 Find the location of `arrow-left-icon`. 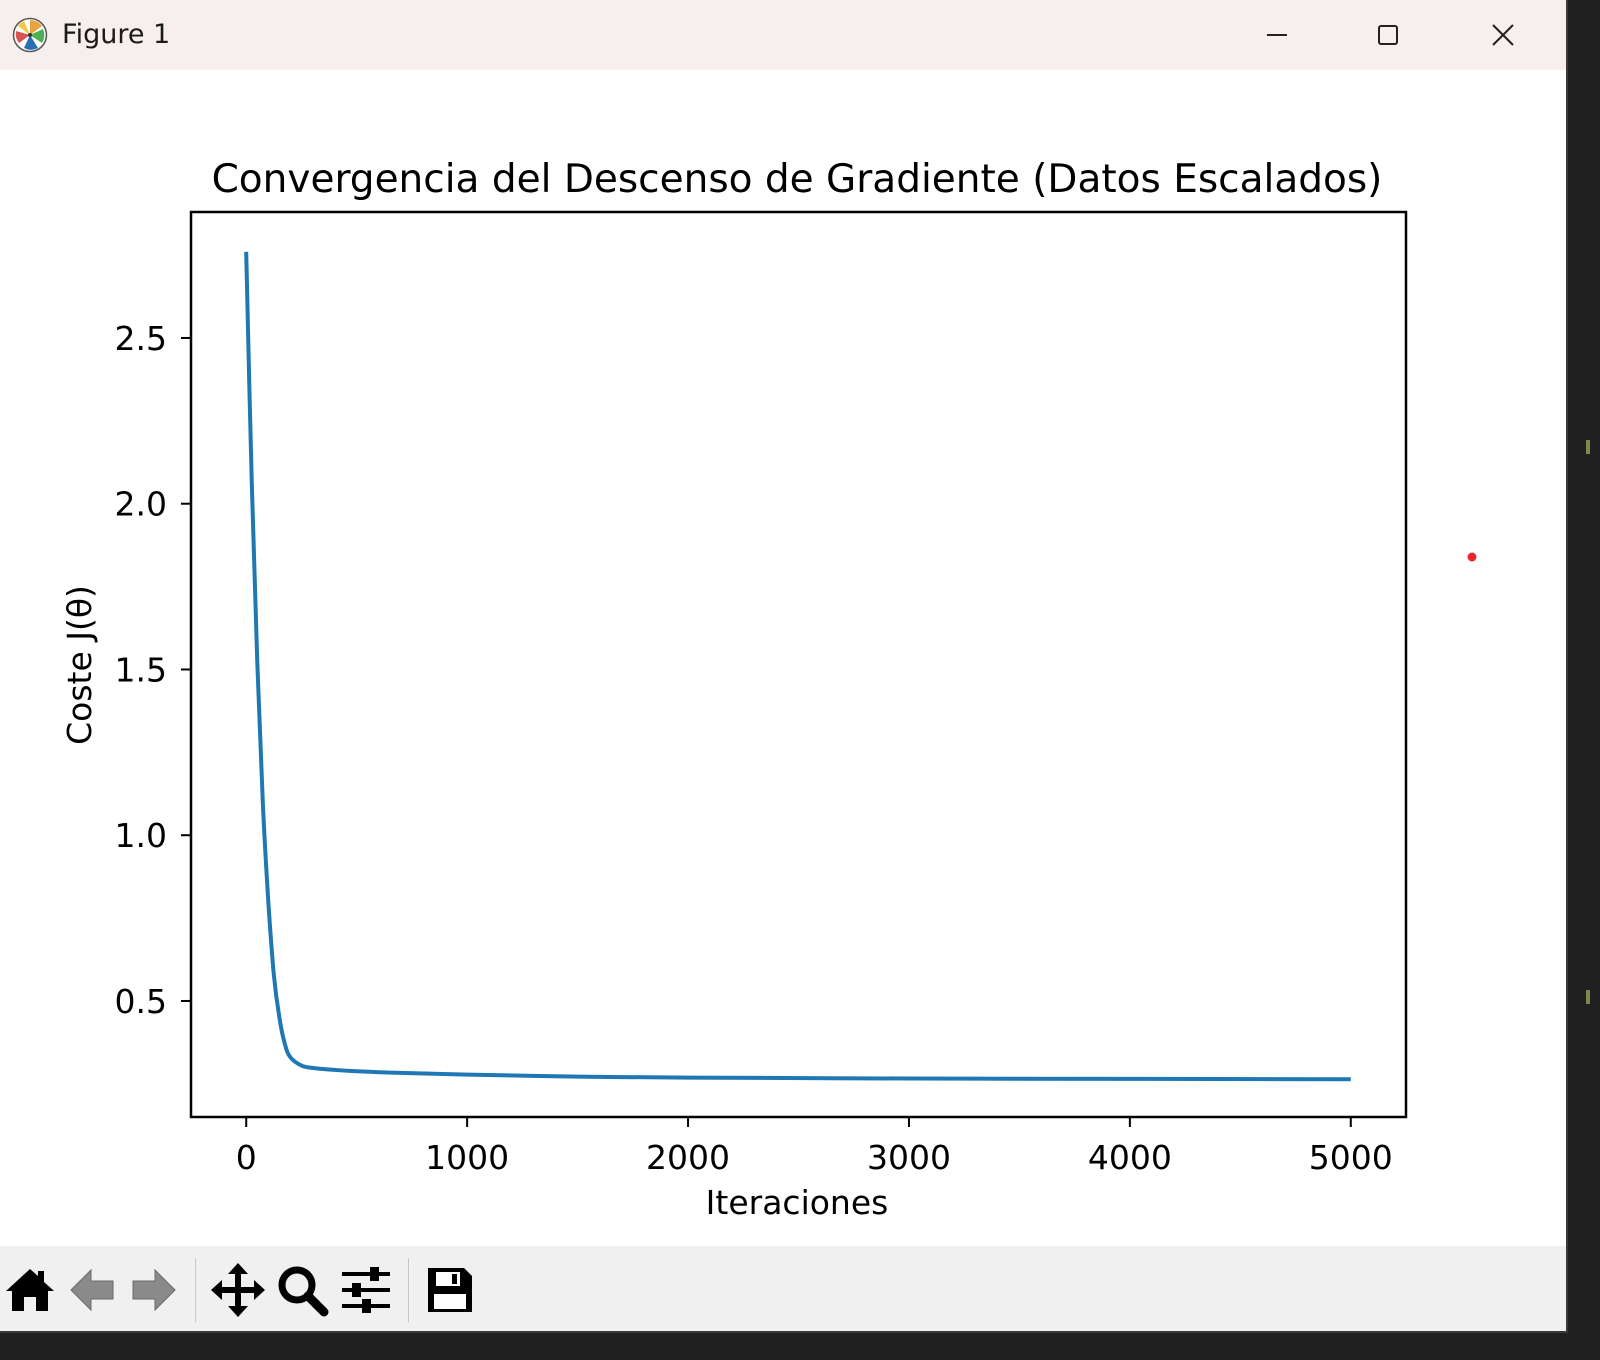

arrow-left-icon is located at coordinates (92, 1290).